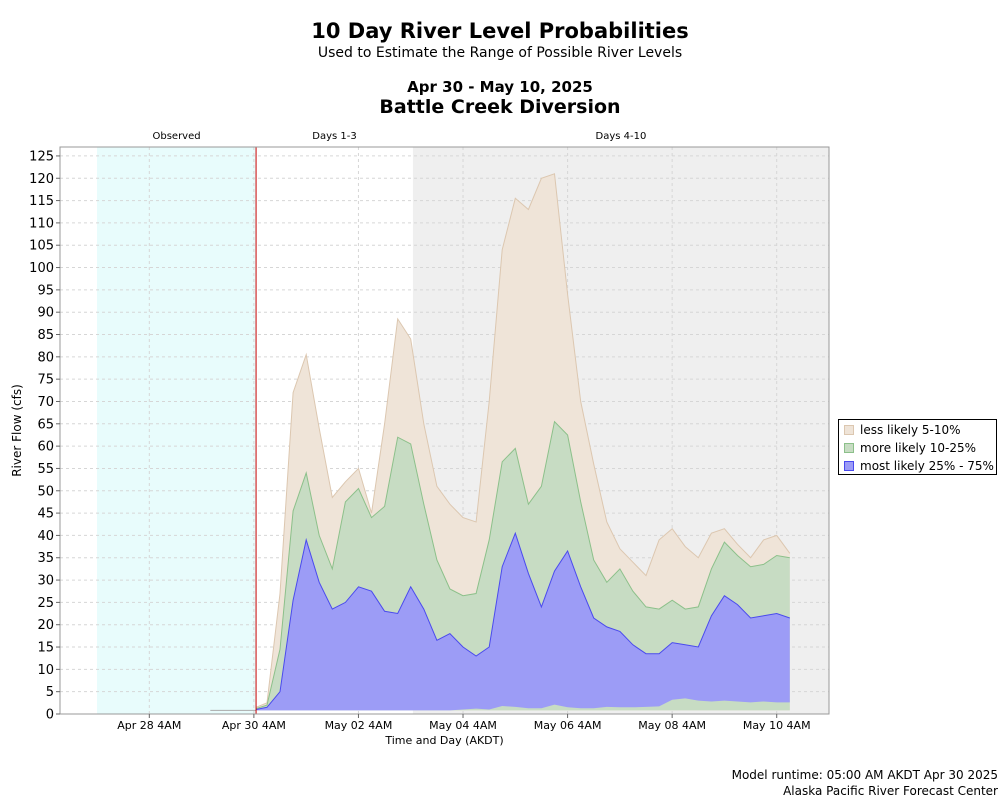 Image resolution: width=1000 pixels, height=800 pixels. I want to click on y-tick-label: 45, so click(45, 514).